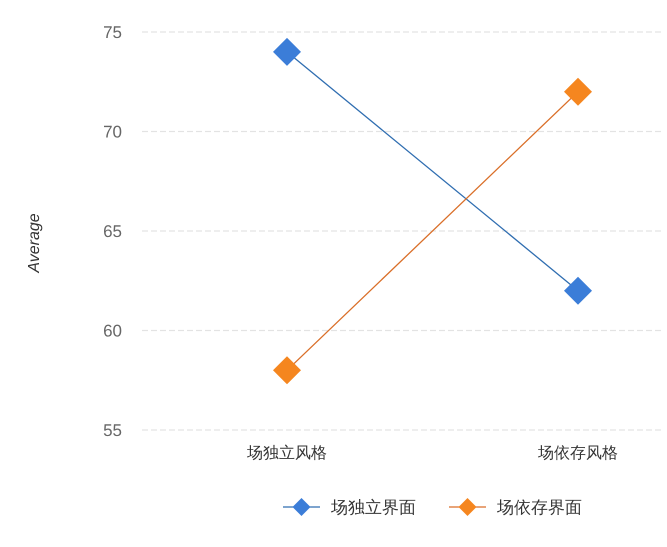 The height and width of the screenshot is (547, 667). I want to click on y-axis-title: Average, so click(34, 243).